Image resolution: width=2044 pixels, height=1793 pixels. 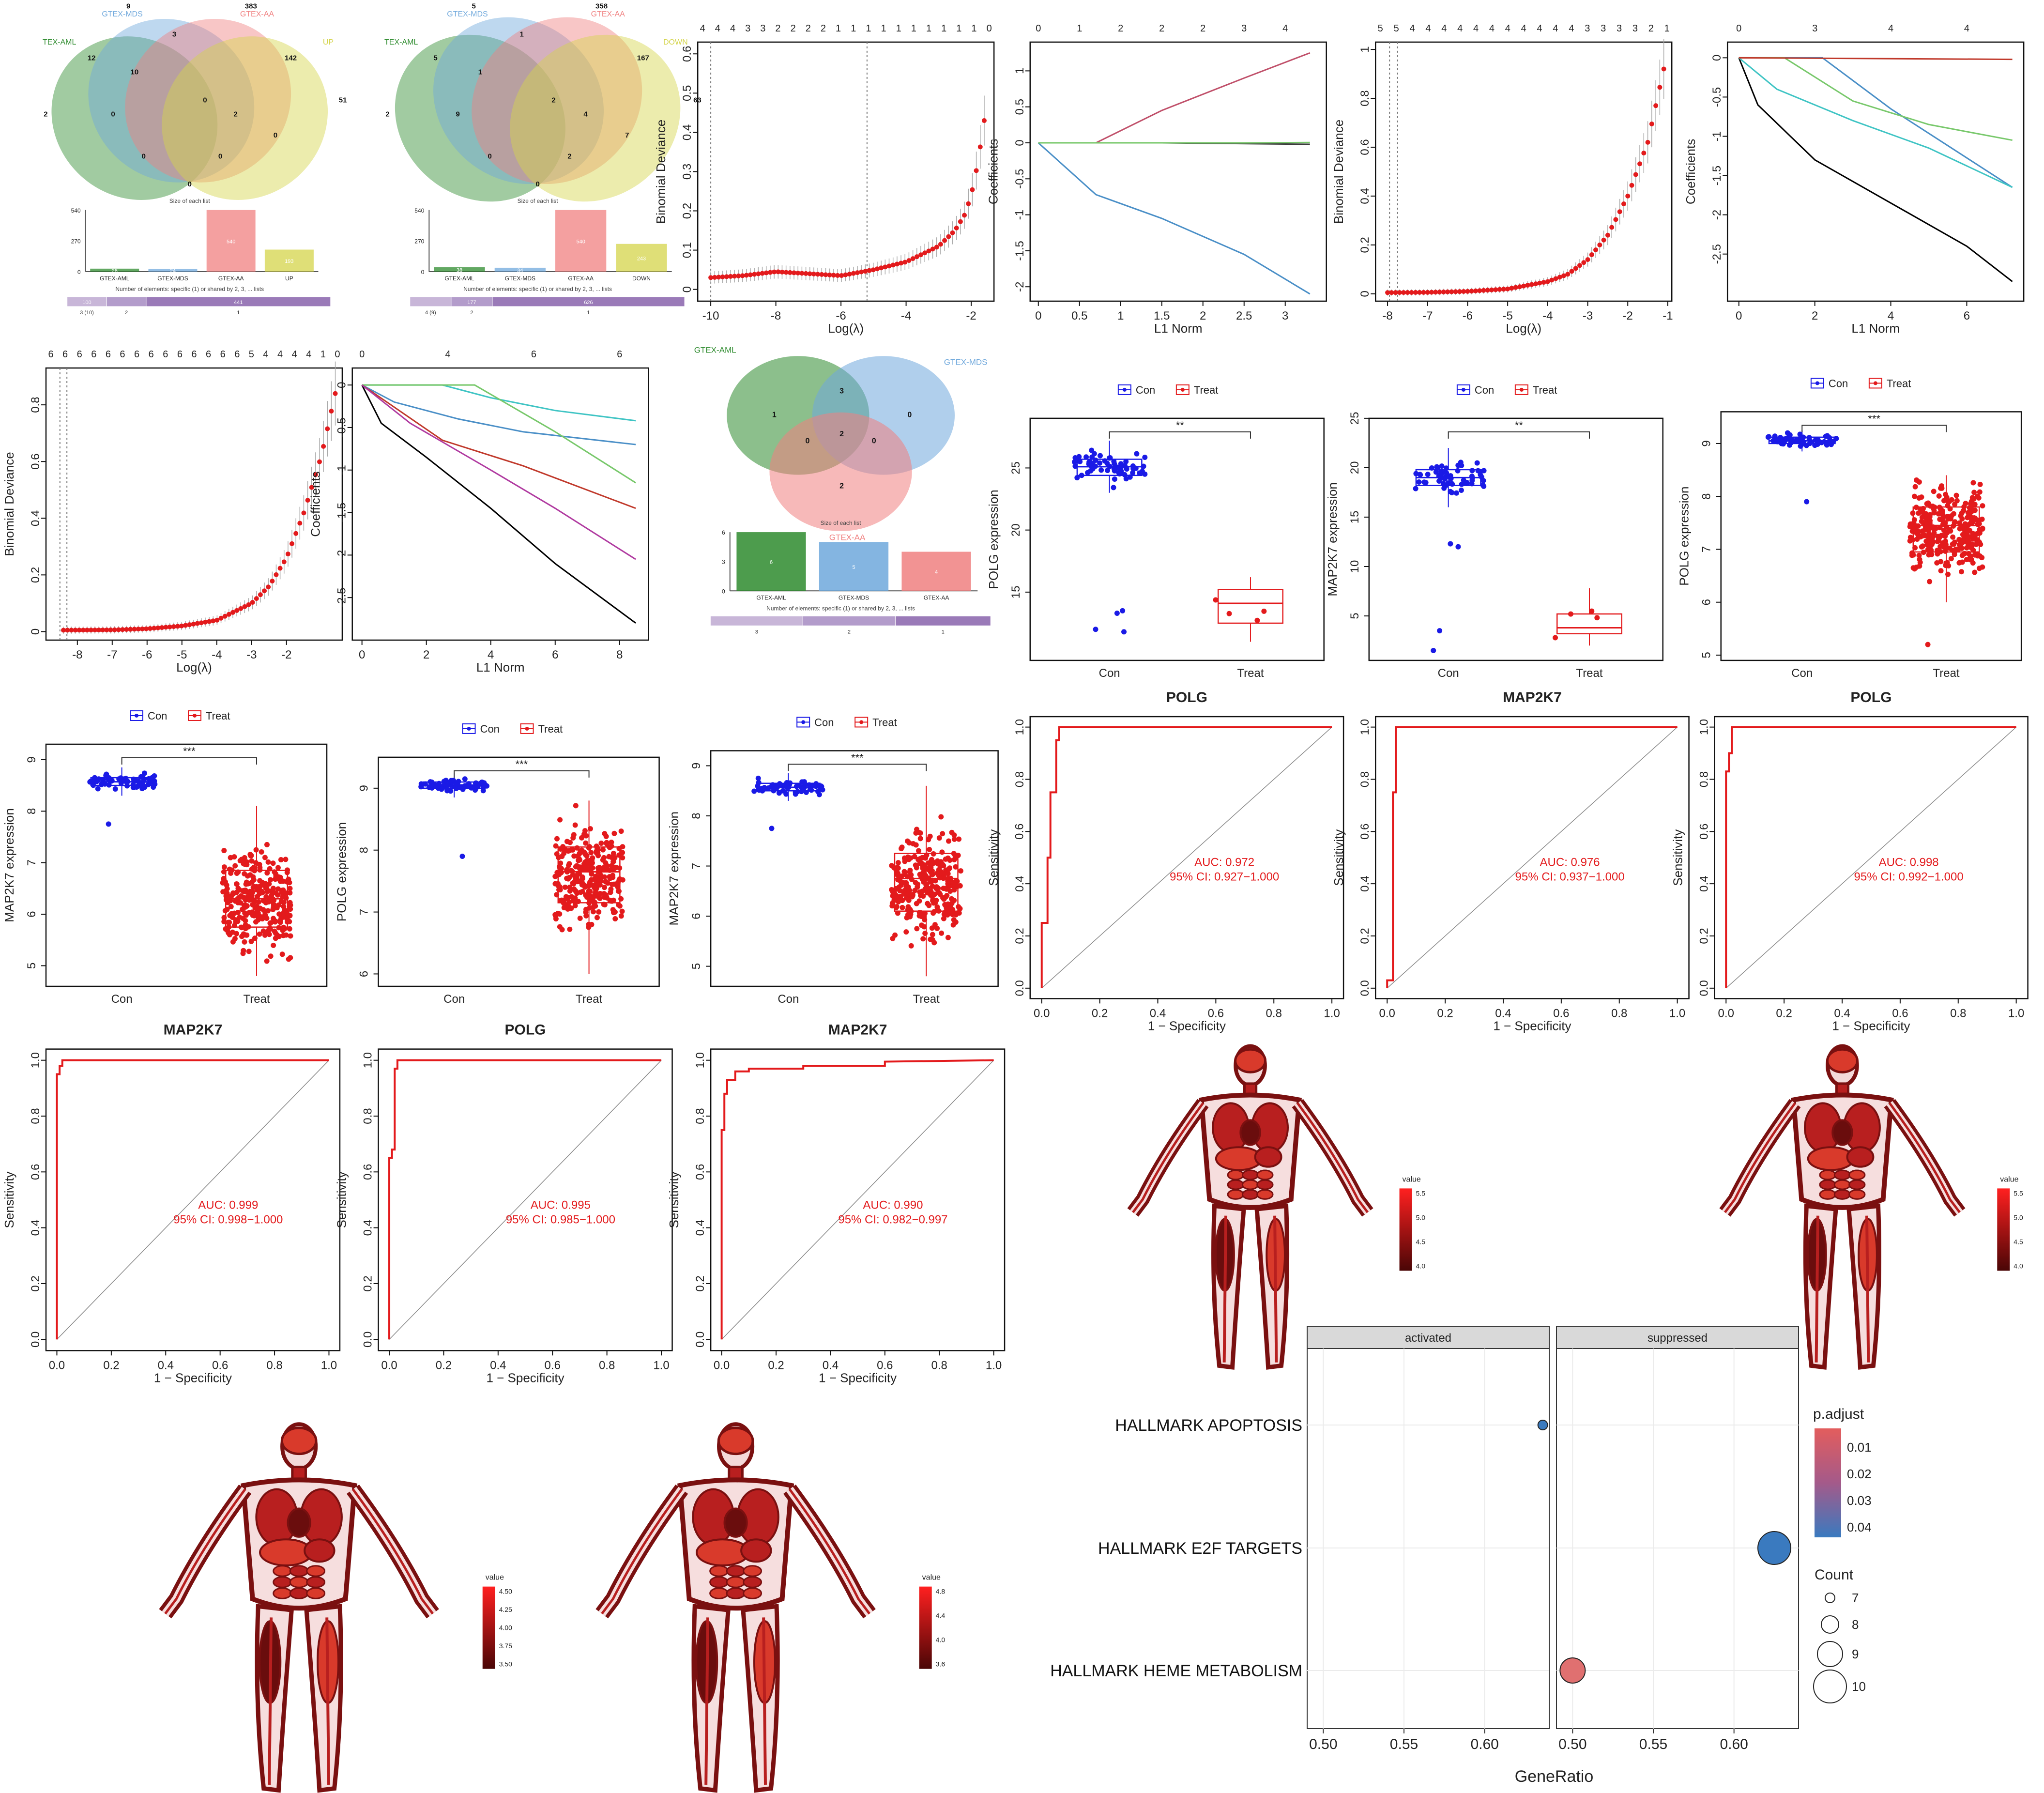 What do you see at coordinates (342, 470) in the screenshot?
I see `y-tick-label: -1` at bounding box center [342, 470].